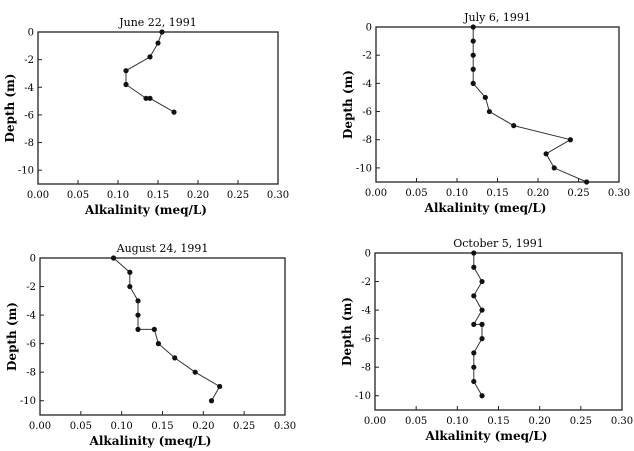 The height and width of the screenshot is (451, 634). What do you see at coordinates (157, 22) in the screenshot?
I see `chart-title: June 22, 1991` at bounding box center [157, 22].